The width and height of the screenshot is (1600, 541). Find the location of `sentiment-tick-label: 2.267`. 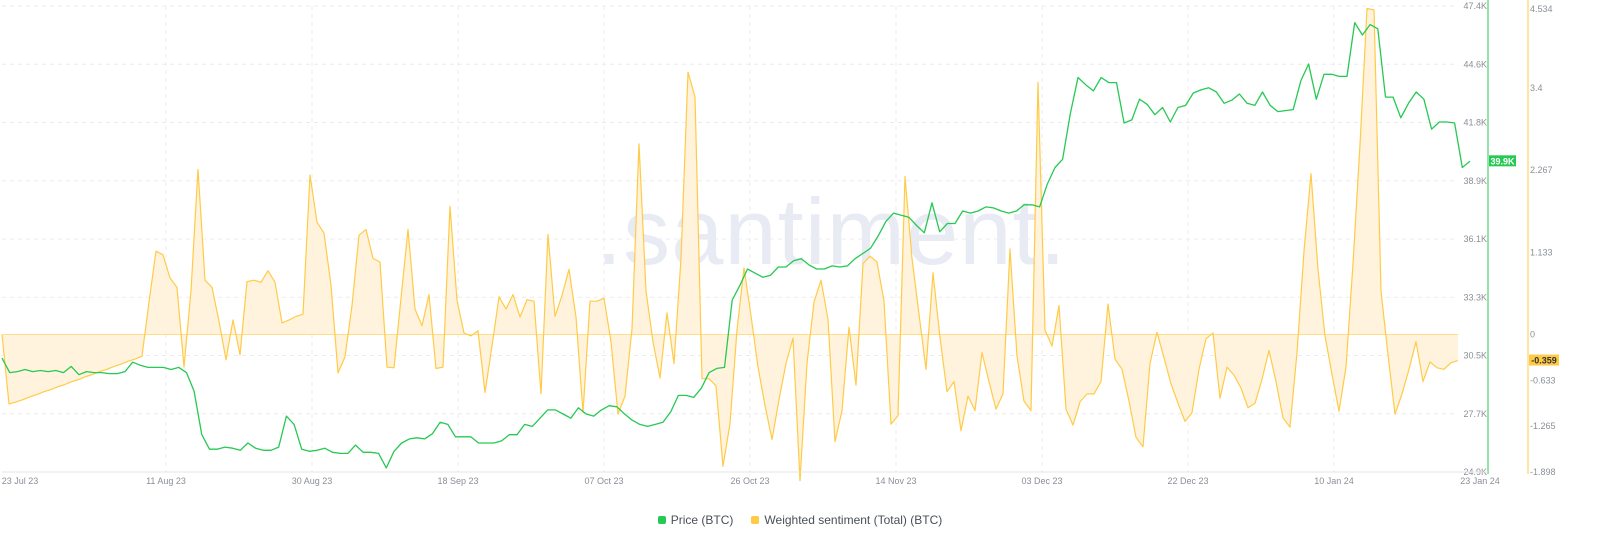

sentiment-tick-label: 2.267 is located at coordinates (1541, 170).